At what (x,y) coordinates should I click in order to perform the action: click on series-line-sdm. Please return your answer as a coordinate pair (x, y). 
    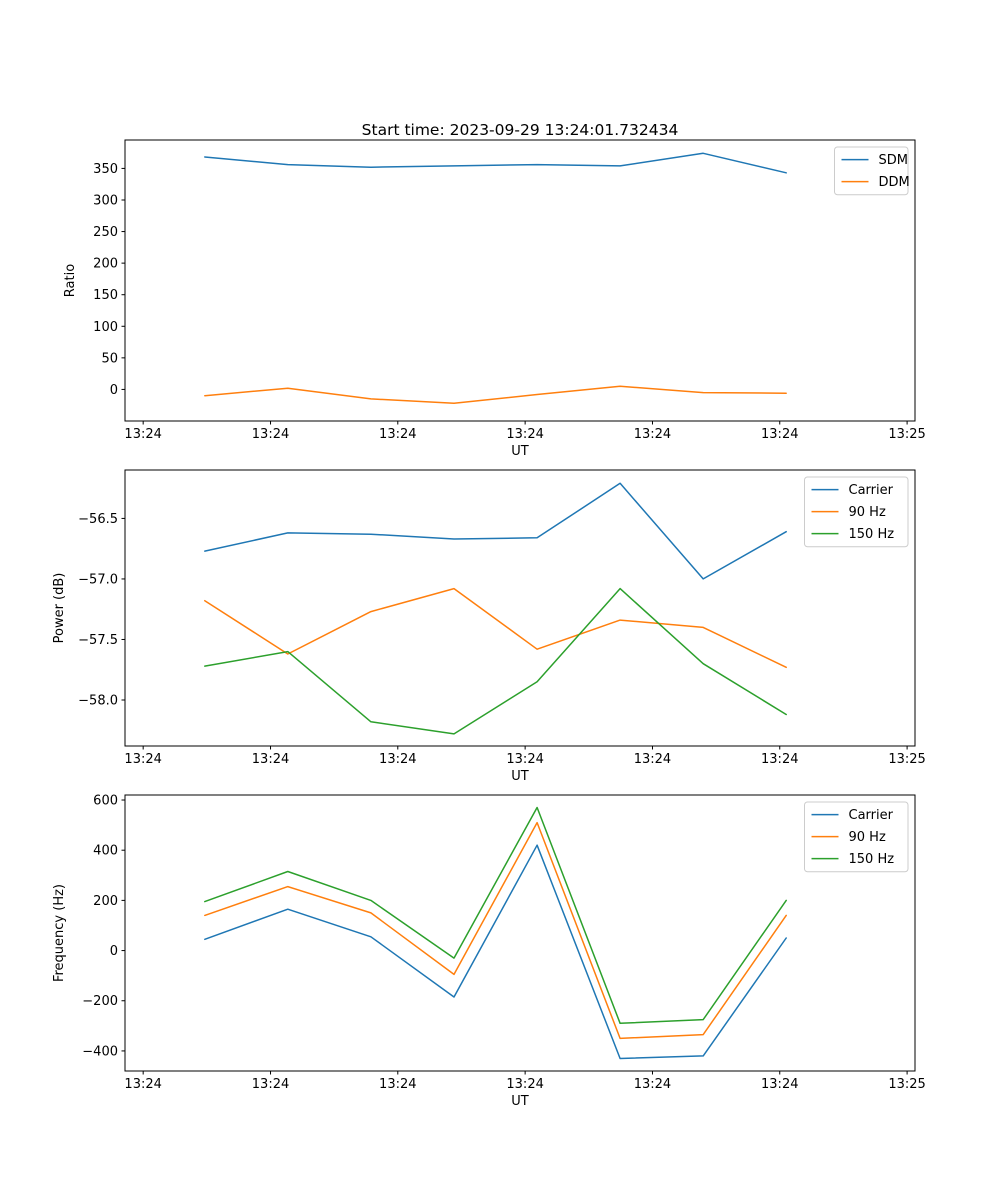
    Looking at the image, I should click on (495, 163).